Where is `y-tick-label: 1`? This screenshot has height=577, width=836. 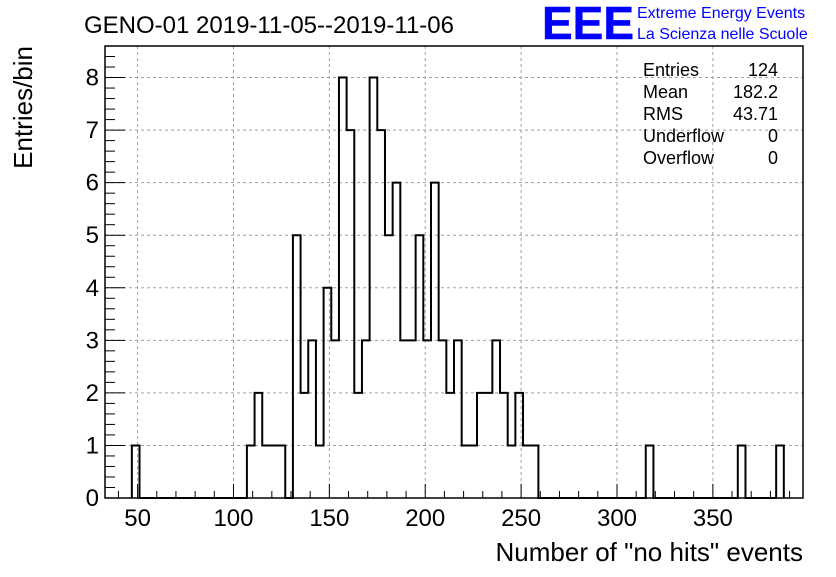
y-tick-label: 1 is located at coordinates (92, 445).